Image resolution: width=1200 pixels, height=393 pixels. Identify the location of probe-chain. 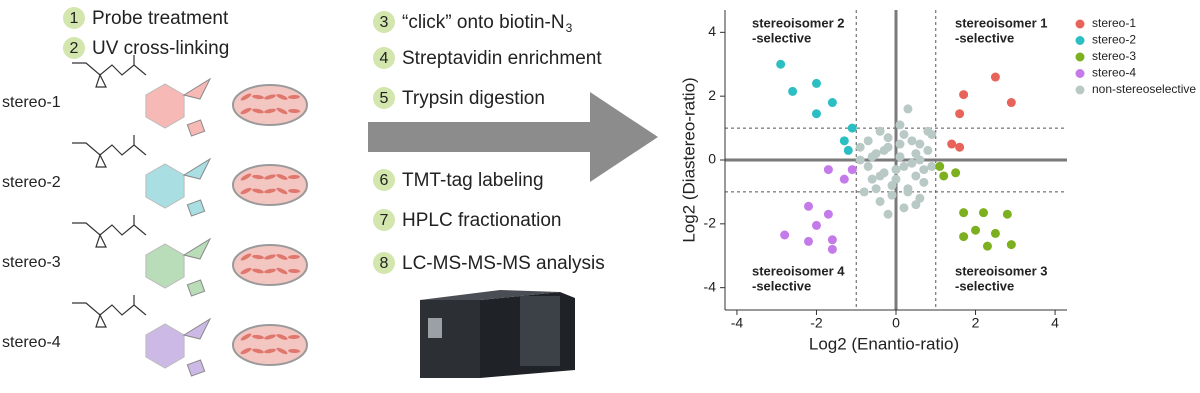
(109, 151).